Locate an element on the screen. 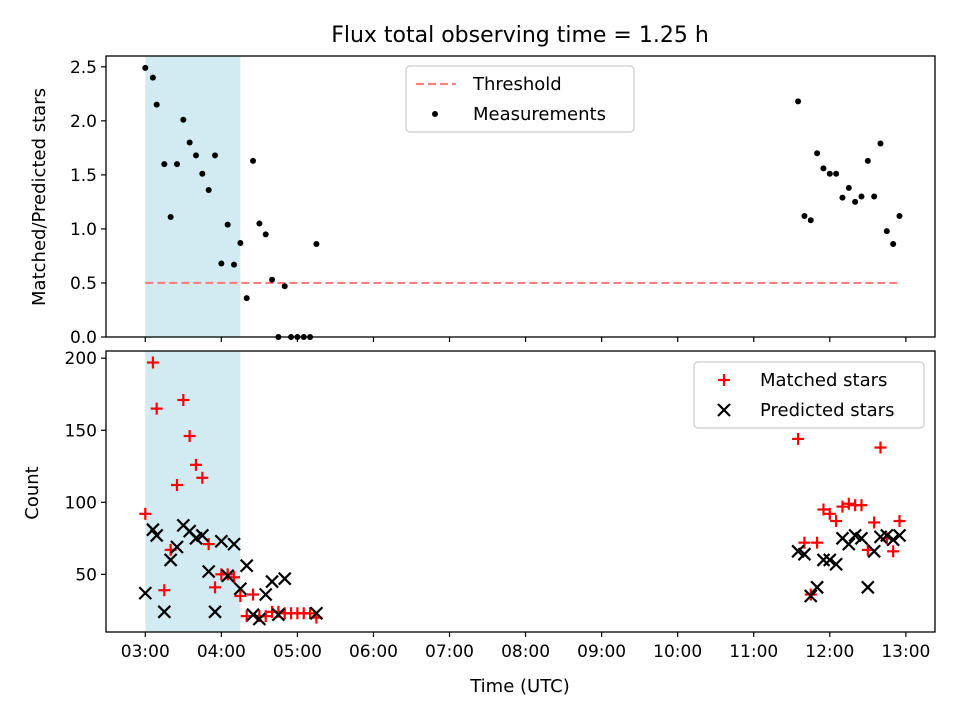 This screenshot has height=720, width=960. top-highlight-span is located at coordinates (193, 196).